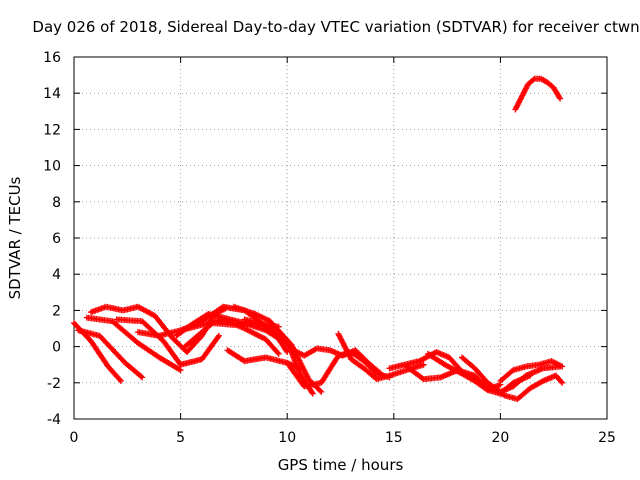  Describe the element at coordinates (180, 438) in the screenshot. I see `x-tick-label: 5` at that location.